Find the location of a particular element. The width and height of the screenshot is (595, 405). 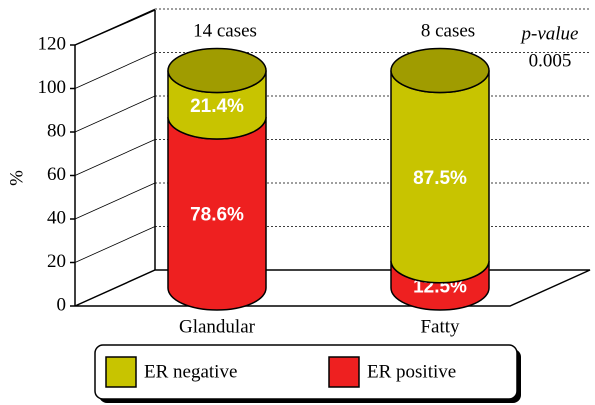

y-tick-label: 120 is located at coordinates (52, 43).